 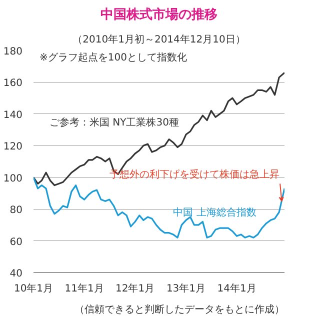 What do you see at coordinates (34, 288) in the screenshot?
I see `x-tick-label: 10年1月` at bounding box center [34, 288].